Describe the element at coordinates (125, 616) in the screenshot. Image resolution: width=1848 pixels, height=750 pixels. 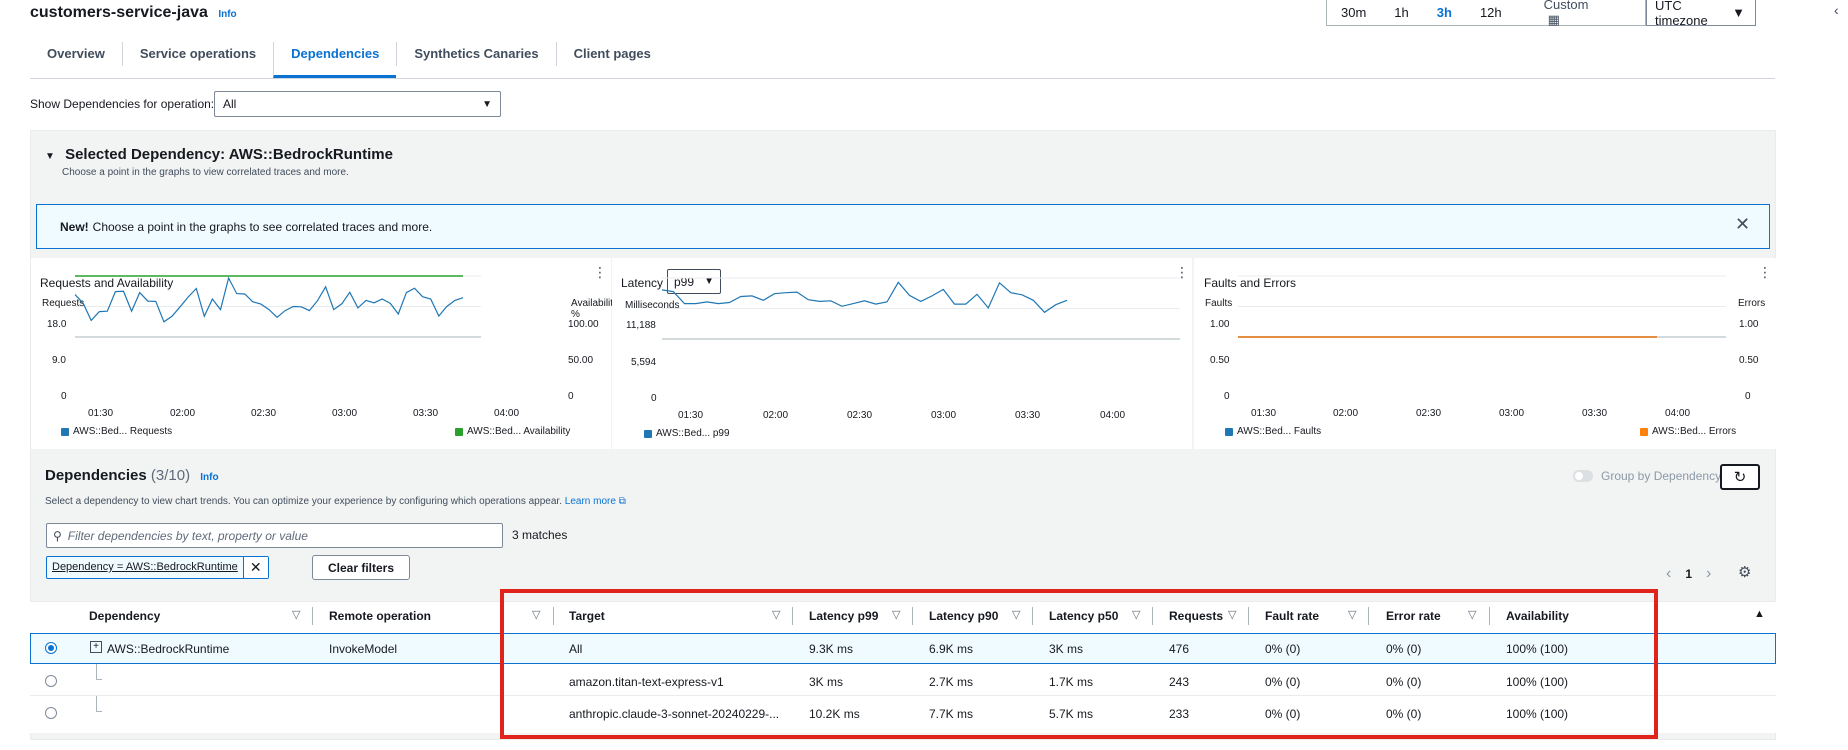
I see `column-header-dependency: Dependency` at that location.